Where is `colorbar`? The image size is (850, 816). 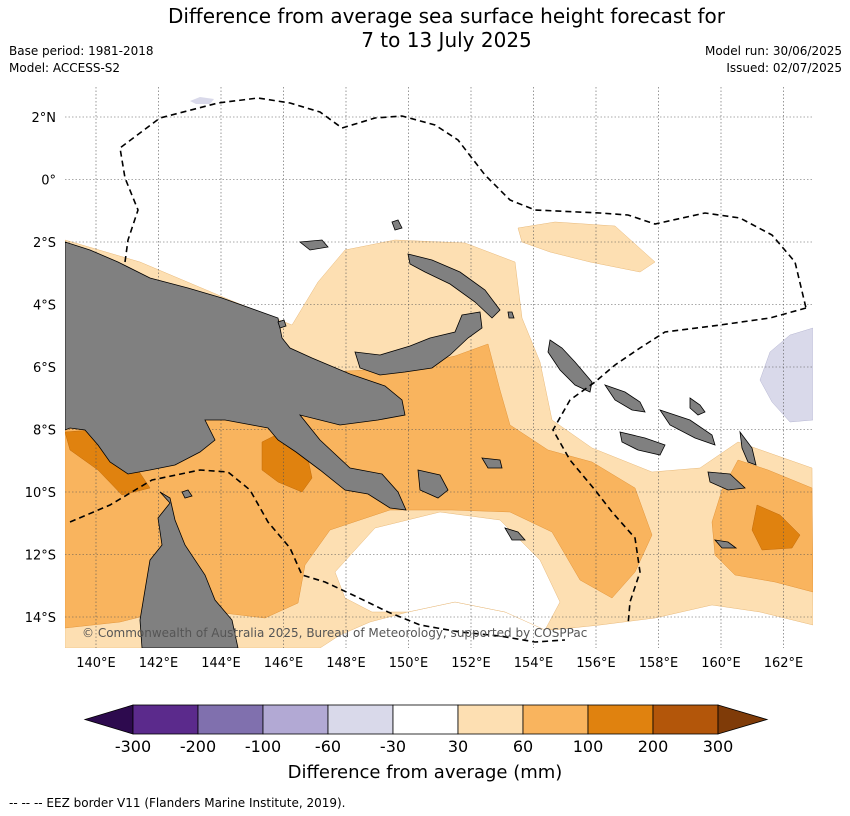
colorbar is located at coordinates (426, 719).